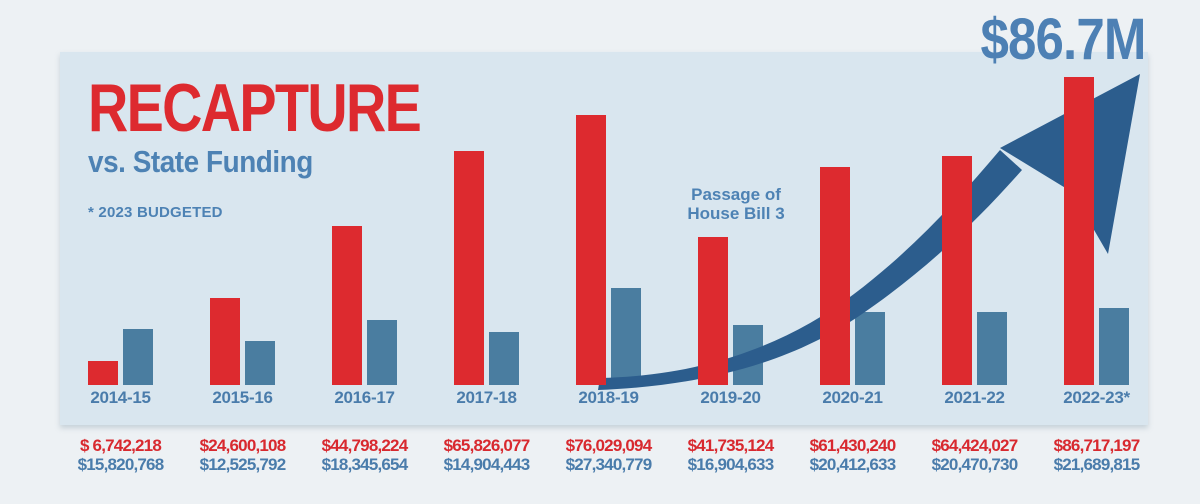 The width and height of the screenshot is (1200, 504). What do you see at coordinates (121, 465) in the screenshot?
I see `state-funding-value: $15,820,768` at bounding box center [121, 465].